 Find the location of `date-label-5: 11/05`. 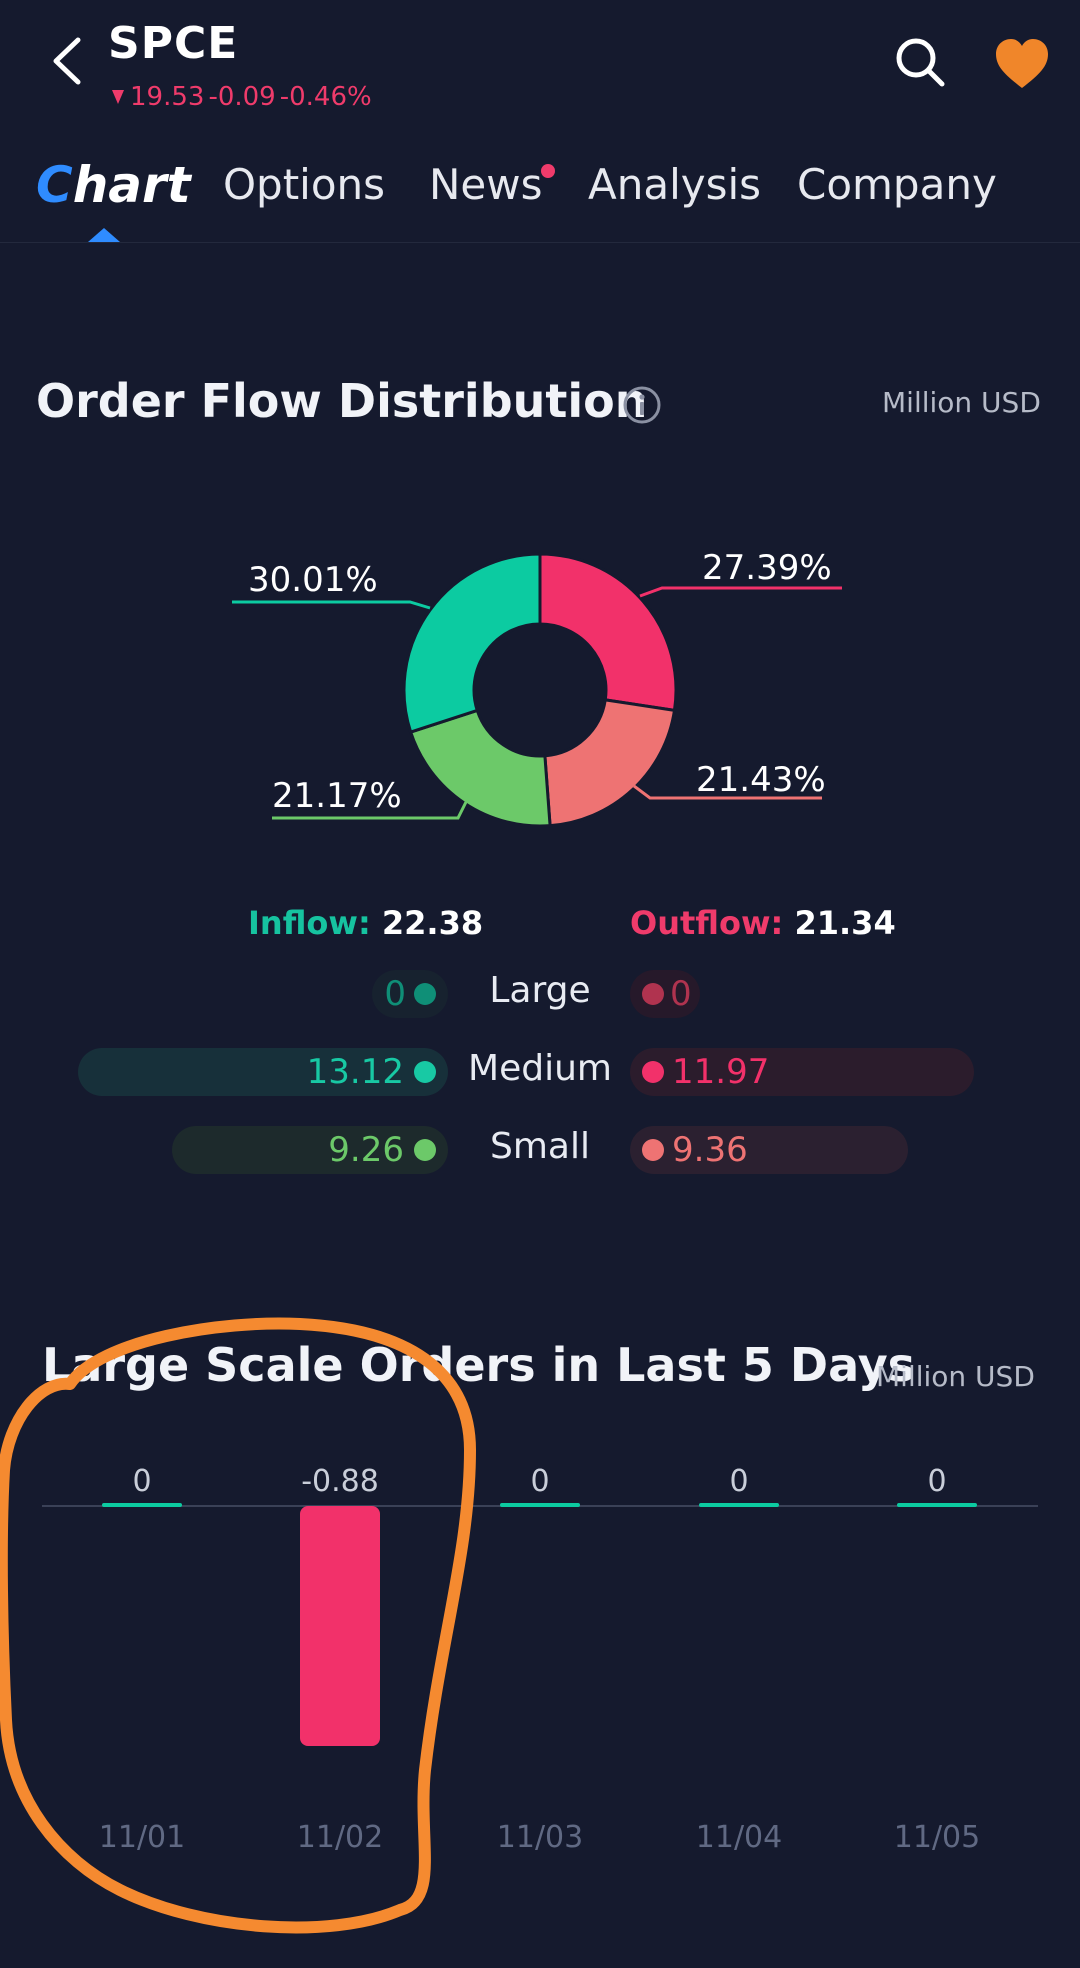

date-label-5: 11/05 is located at coordinates (937, 1837).